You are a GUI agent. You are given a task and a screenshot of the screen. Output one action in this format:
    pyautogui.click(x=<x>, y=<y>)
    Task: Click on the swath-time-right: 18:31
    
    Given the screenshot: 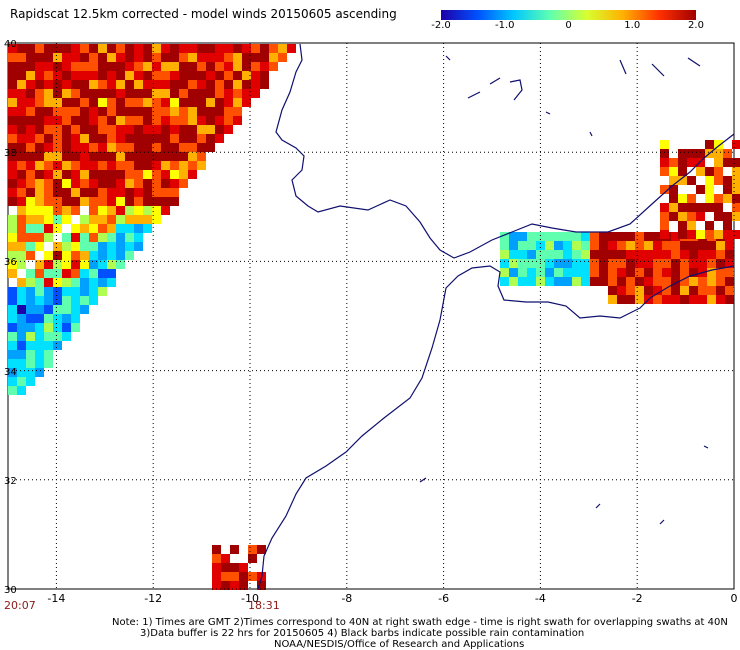 What is the action you would take?
    pyautogui.click(x=264, y=605)
    